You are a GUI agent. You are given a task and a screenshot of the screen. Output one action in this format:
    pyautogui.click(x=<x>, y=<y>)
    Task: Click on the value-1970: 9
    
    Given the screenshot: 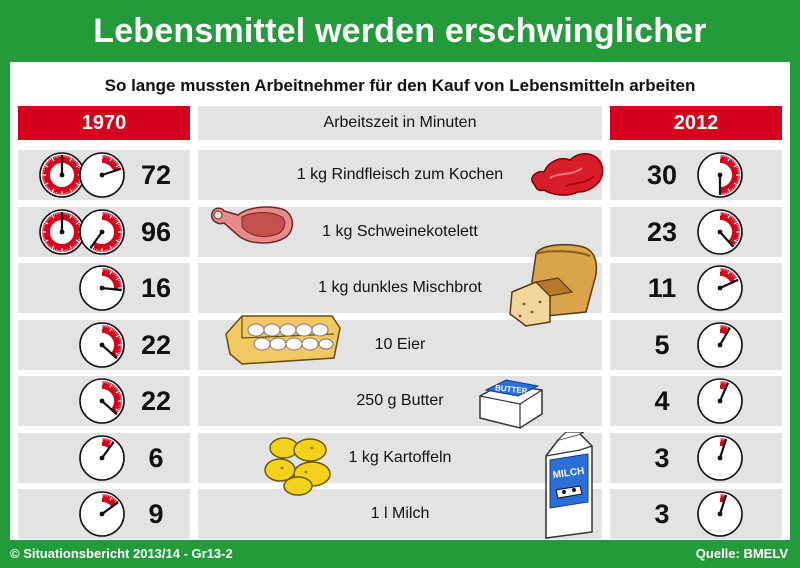 What is the action you would take?
    pyautogui.click(x=156, y=514)
    